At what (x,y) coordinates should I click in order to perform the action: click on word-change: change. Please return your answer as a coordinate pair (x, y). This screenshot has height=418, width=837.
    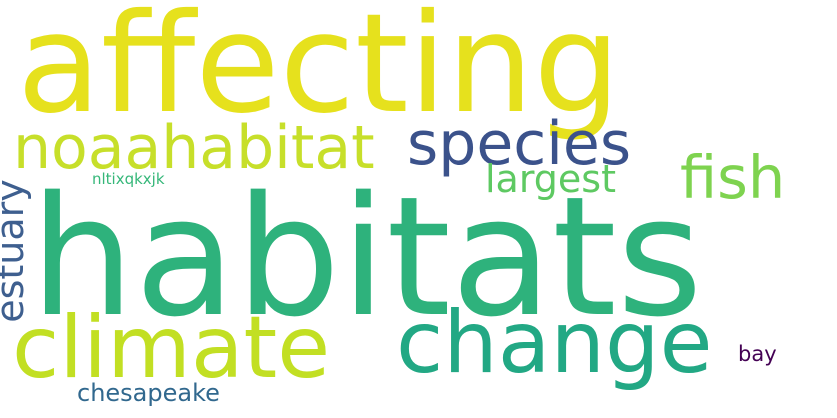
    Looking at the image, I should click on (554, 343).